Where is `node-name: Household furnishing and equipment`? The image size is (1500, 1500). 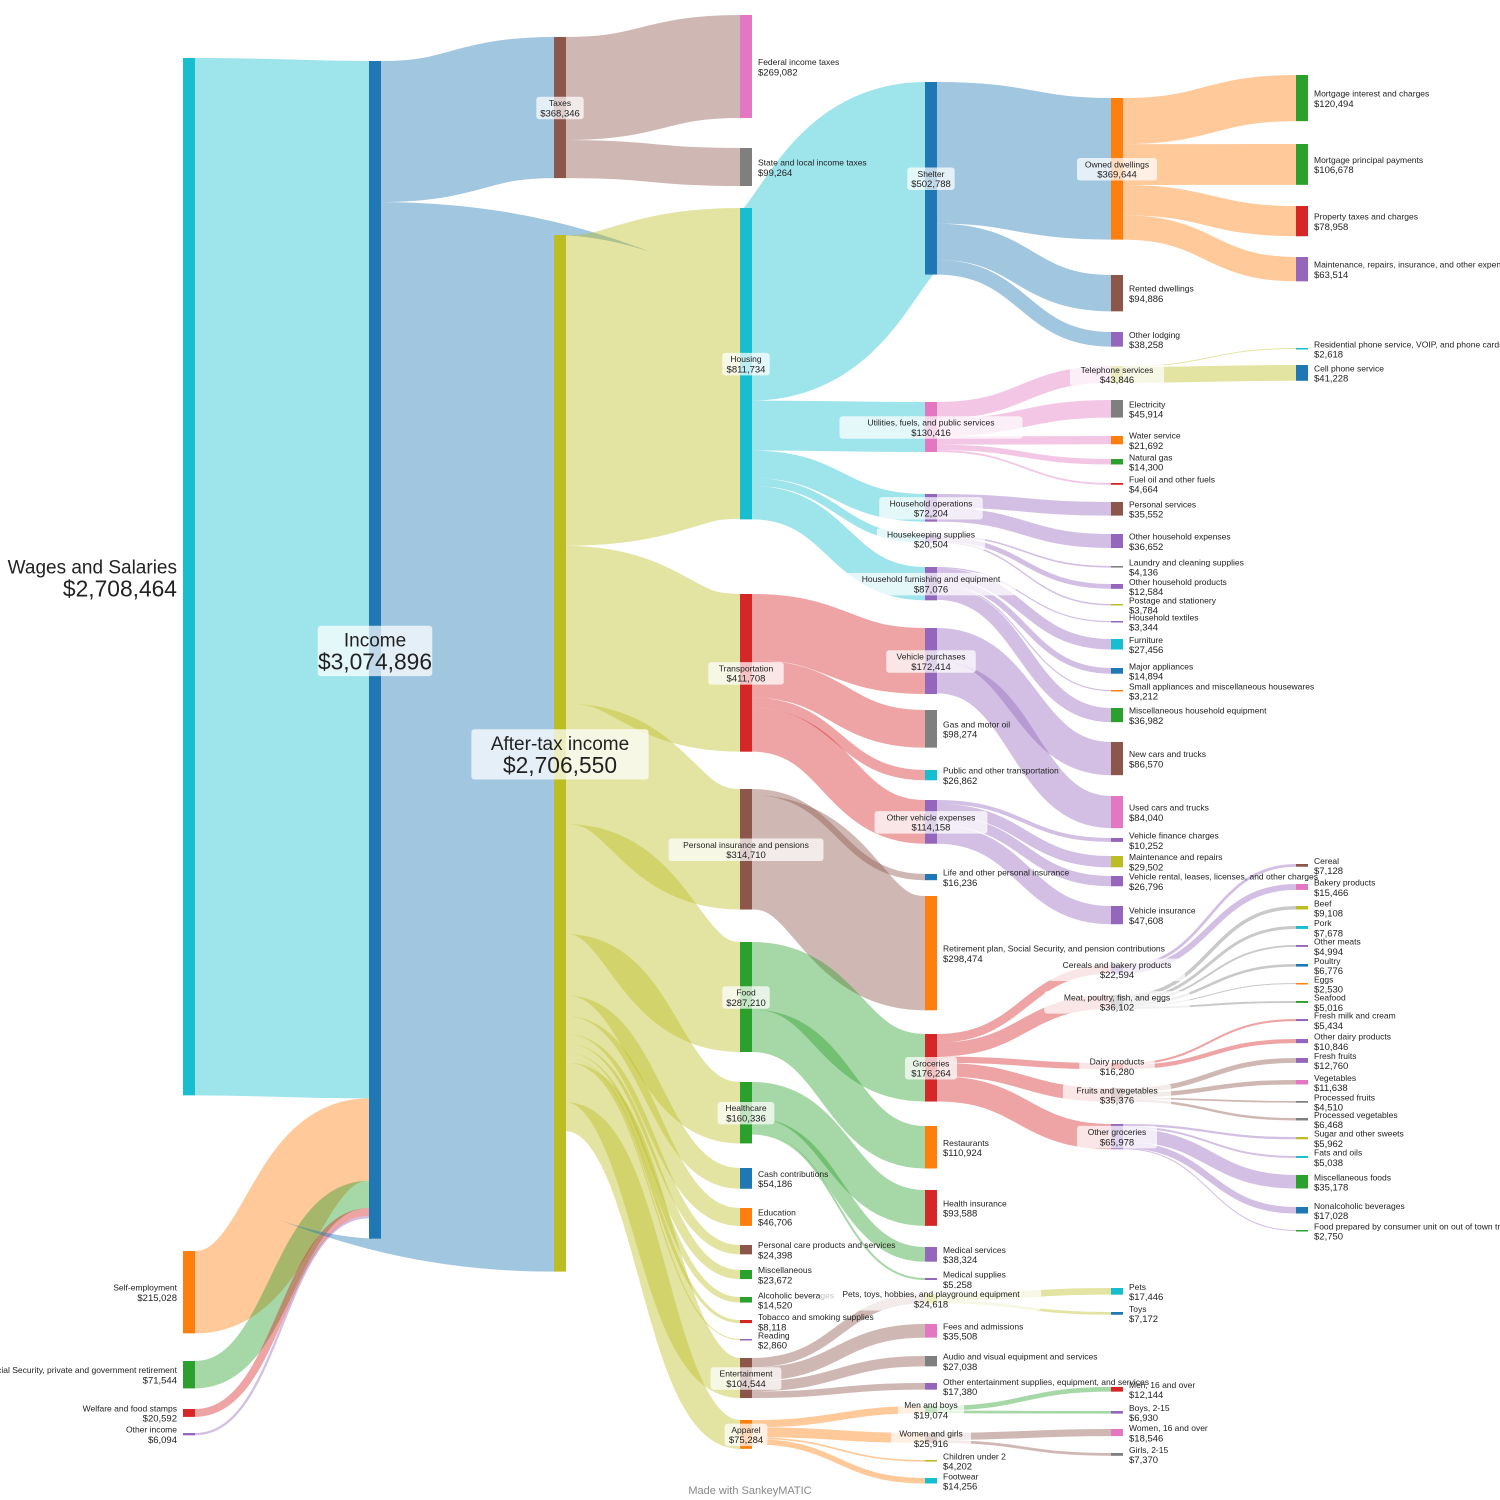
node-name: Household furnishing and equipment is located at coordinates (931, 579).